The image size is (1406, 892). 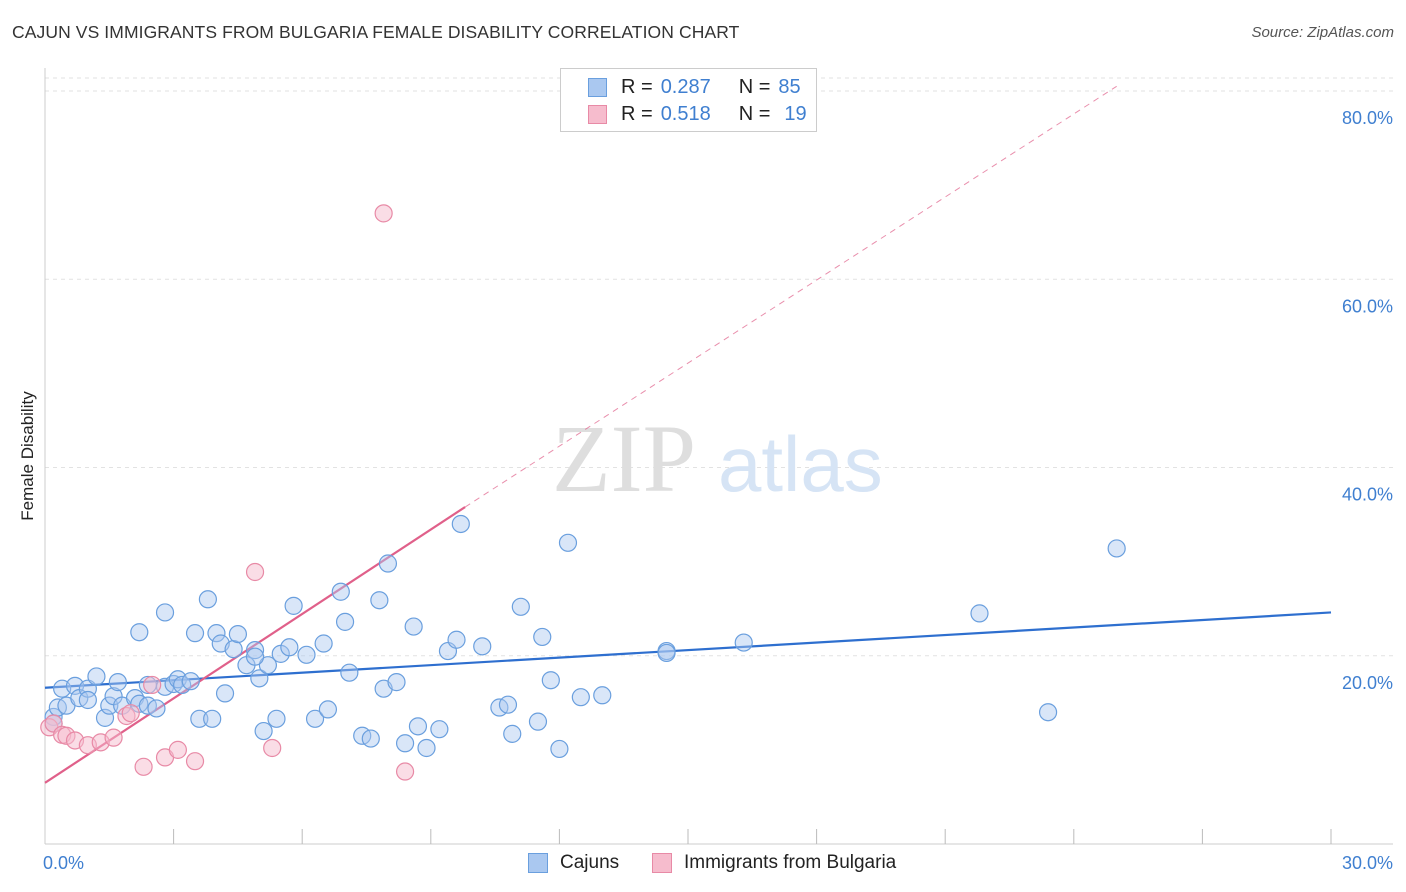 I want to click on y-tick-label: 80.0%, so click(x=1367, y=118).